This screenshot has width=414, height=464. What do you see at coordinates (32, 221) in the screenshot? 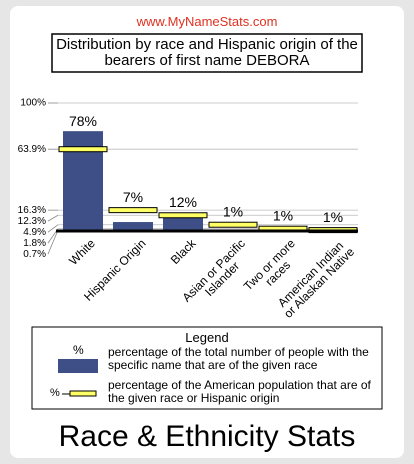
I see `y-tick-label: 12.3%` at bounding box center [32, 221].